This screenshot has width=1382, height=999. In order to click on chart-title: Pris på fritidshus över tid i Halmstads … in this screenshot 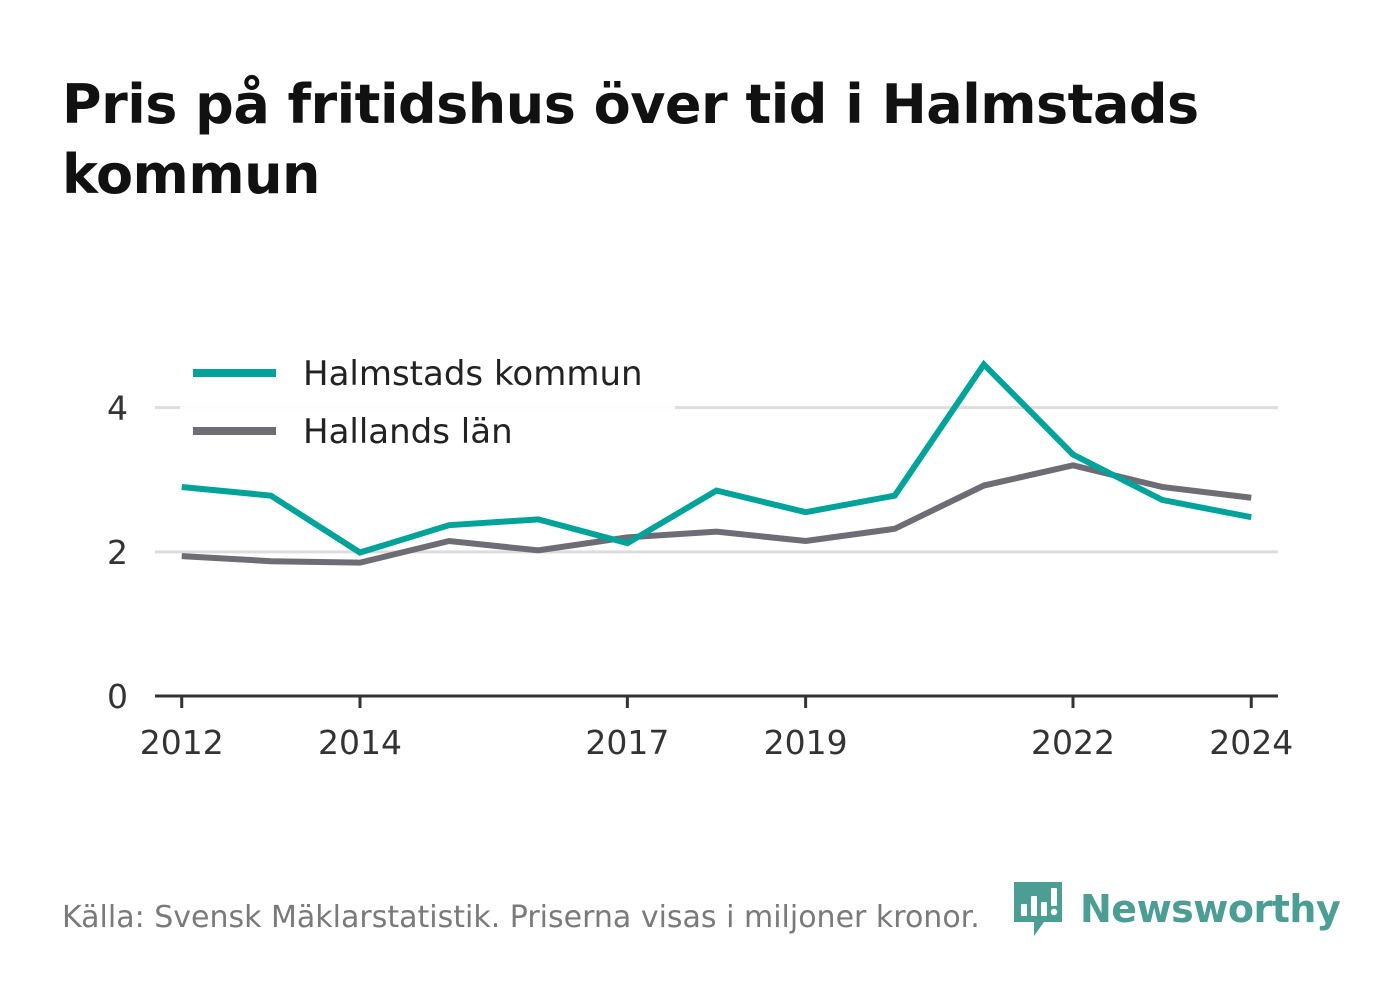, I will do `click(630, 139)`.